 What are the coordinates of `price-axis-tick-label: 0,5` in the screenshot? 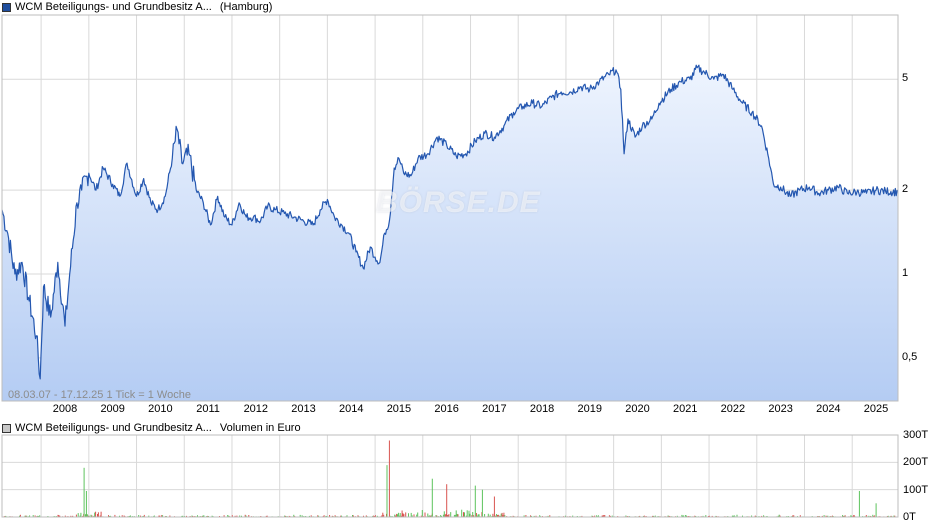 It's located at (910, 356).